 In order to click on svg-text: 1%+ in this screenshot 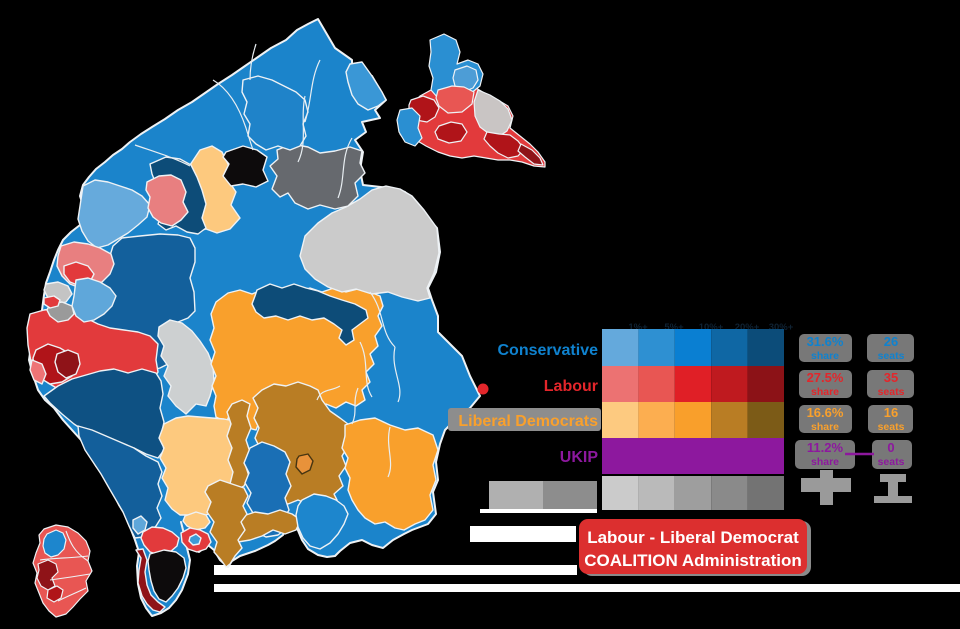, I will do `click(638, 327)`.